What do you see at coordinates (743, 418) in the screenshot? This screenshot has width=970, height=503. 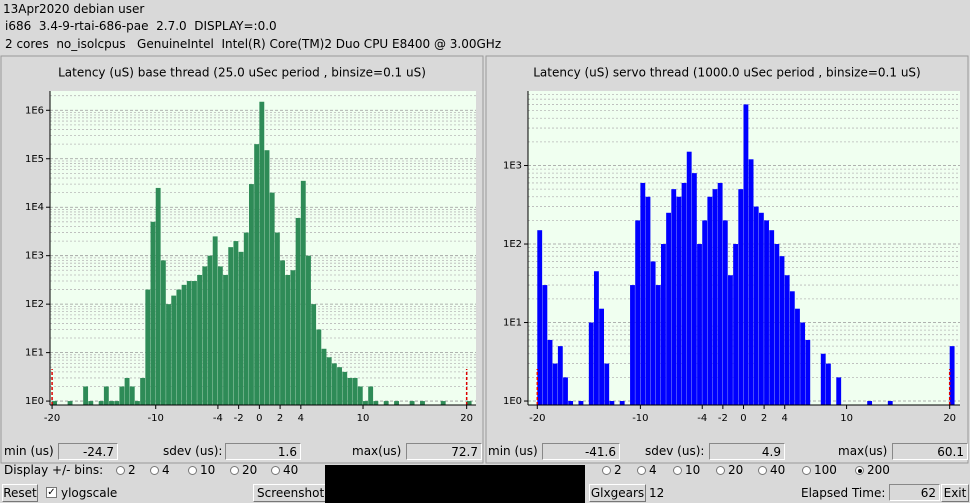 I see `x-tick-label: 0` at bounding box center [743, 418].